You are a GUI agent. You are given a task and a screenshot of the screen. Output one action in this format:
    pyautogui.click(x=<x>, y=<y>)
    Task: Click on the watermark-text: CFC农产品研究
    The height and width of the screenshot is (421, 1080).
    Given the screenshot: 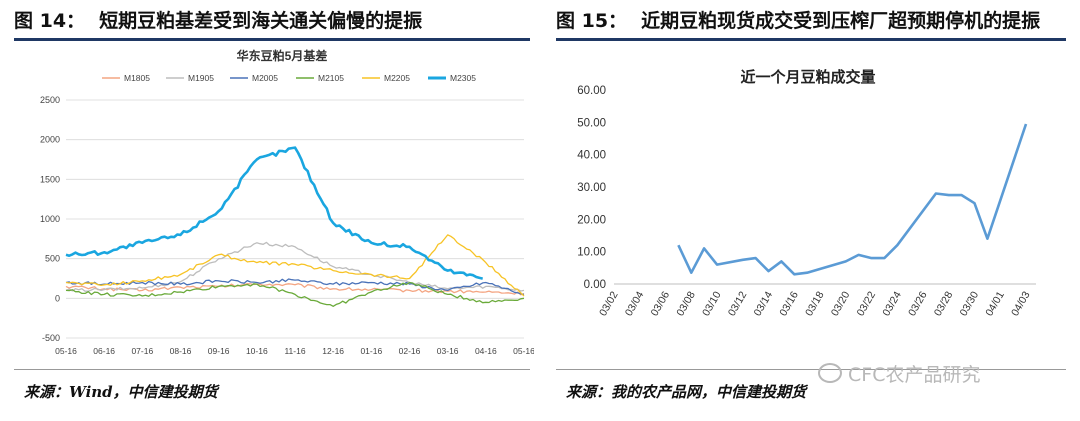 What is the action you would take?
    pyautogui.click(x=914, y=375)
    